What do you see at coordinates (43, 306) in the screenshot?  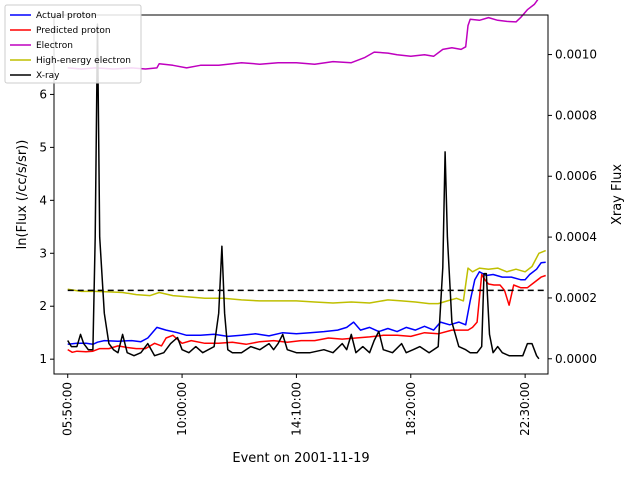 I see `y-tick-label-left: 2` at bounding box center [43, 306].